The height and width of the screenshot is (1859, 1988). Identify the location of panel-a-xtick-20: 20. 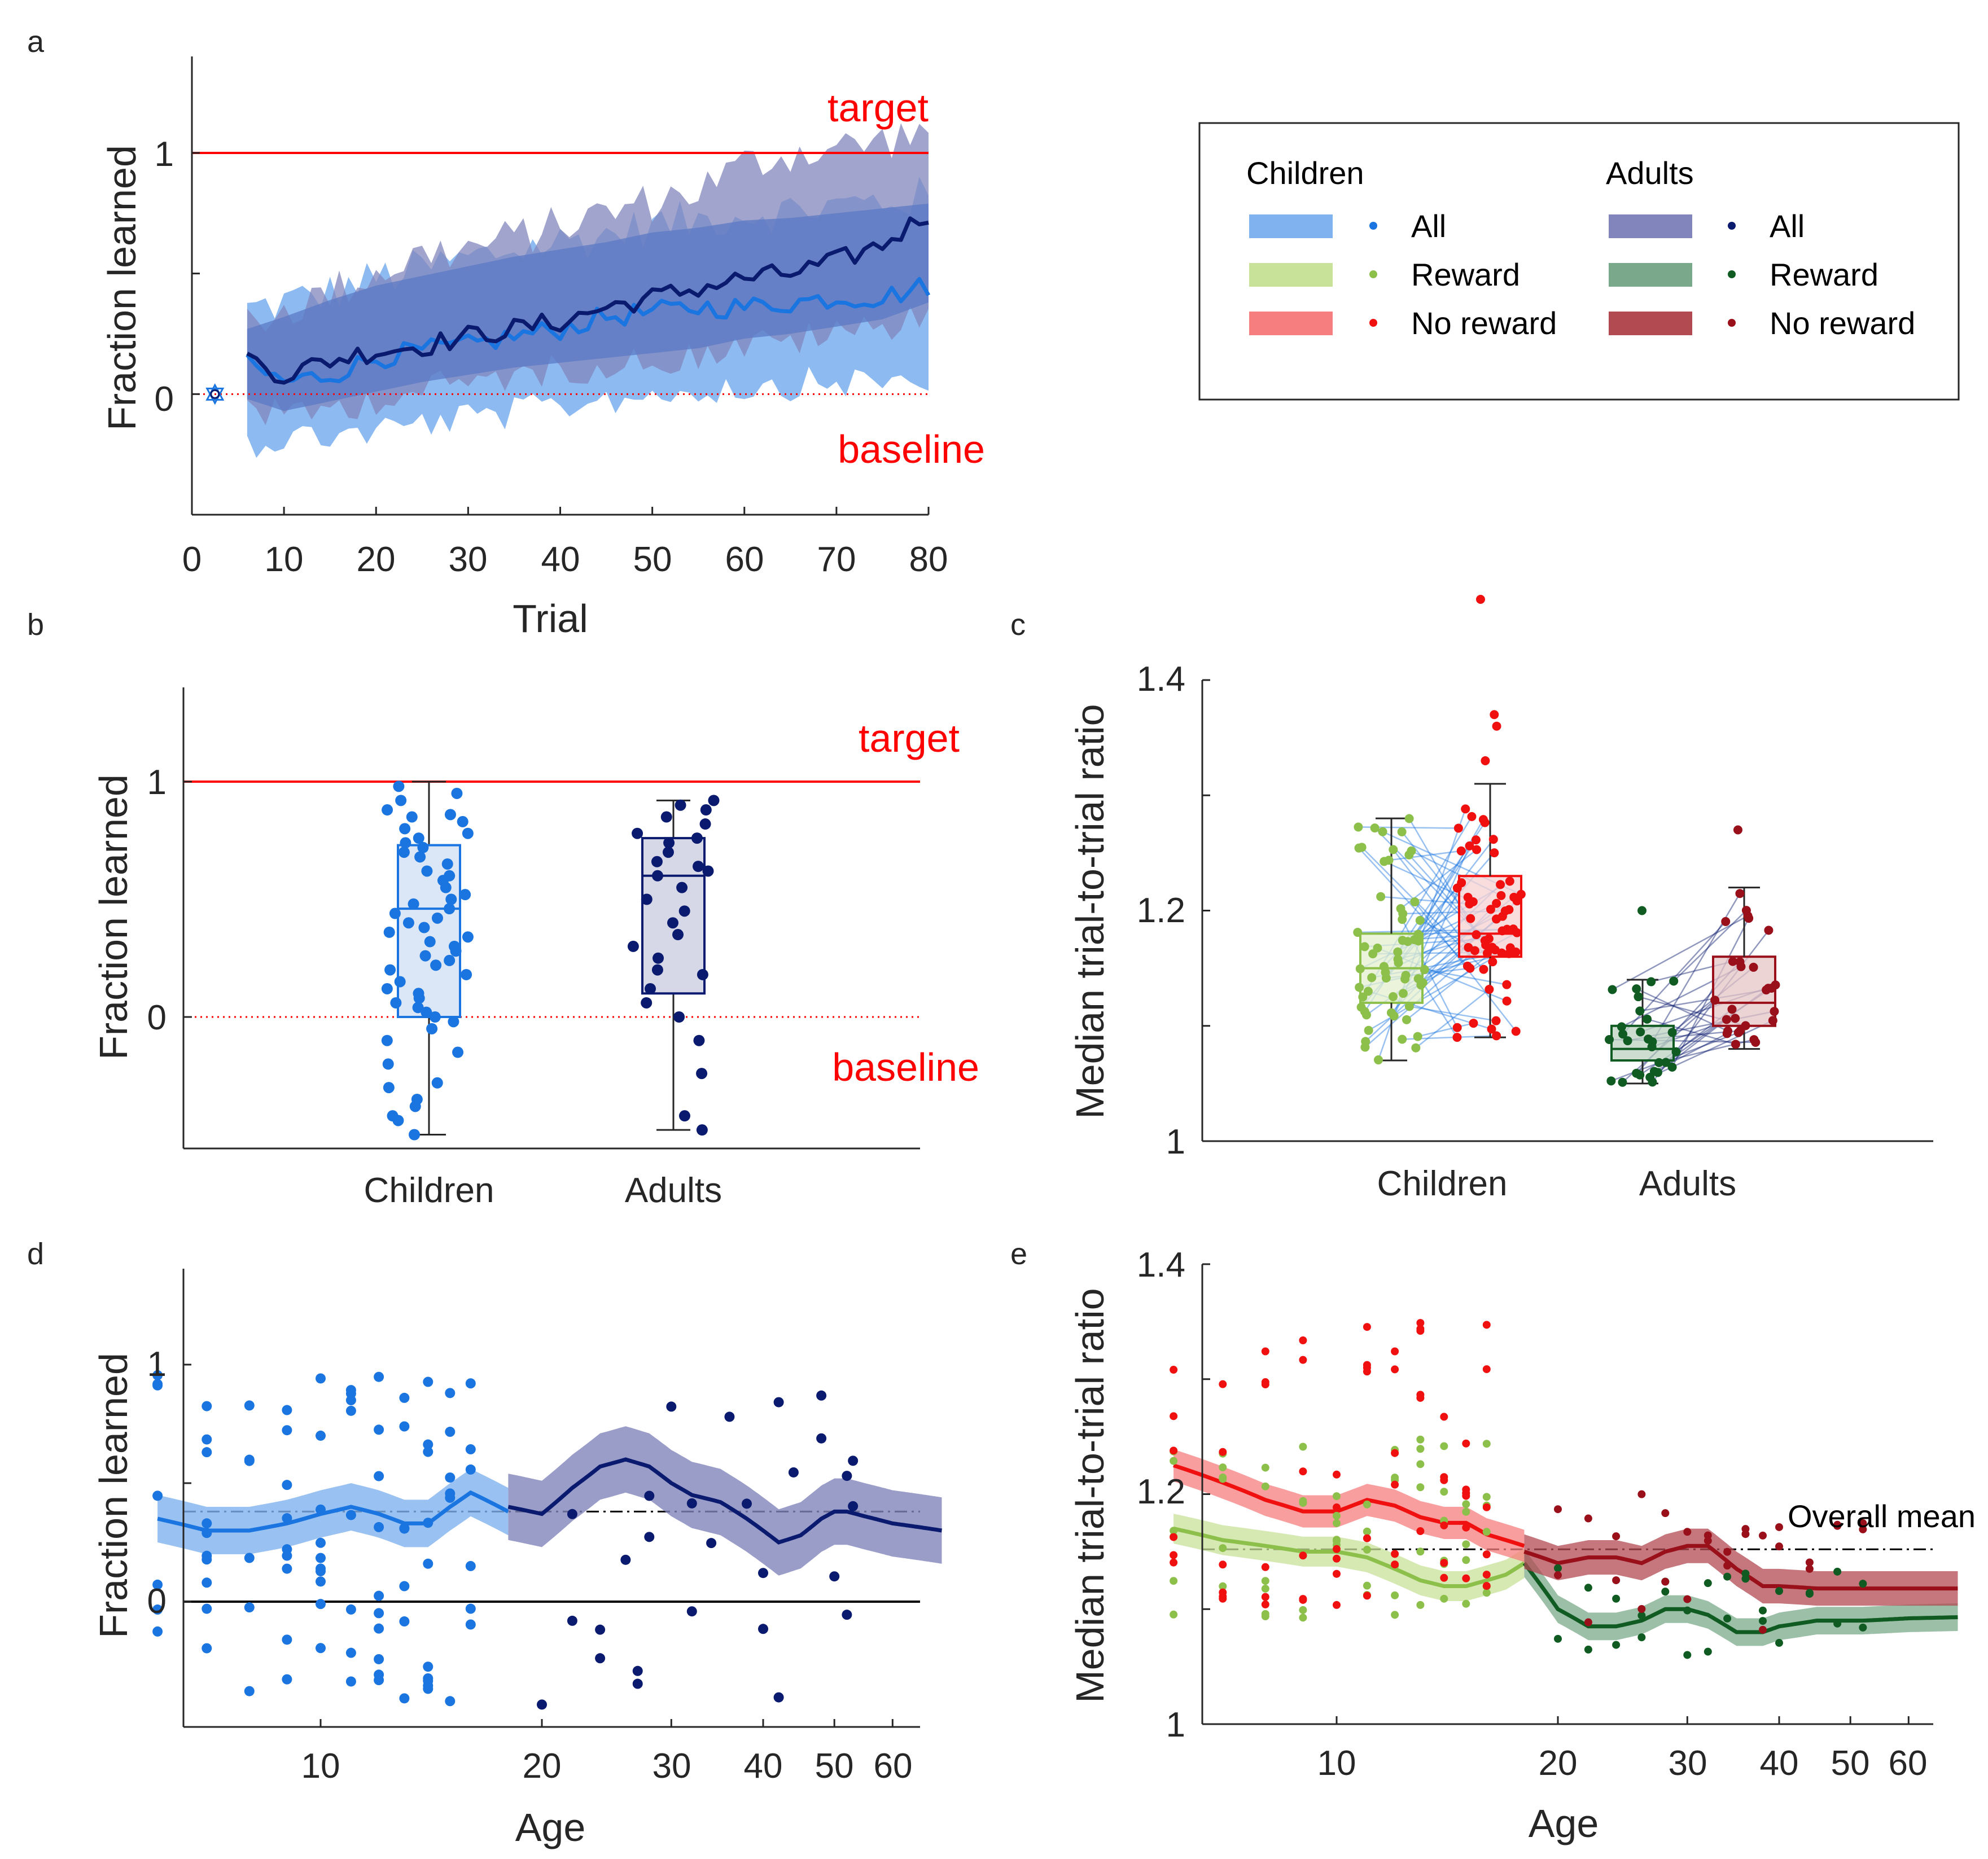
(376, 559).